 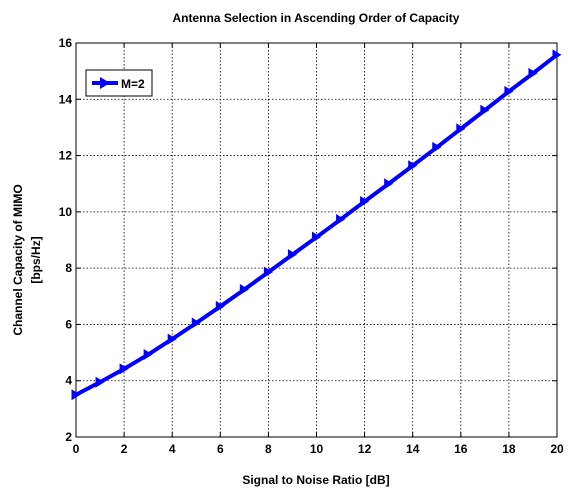 What do you see at coordinates (76, 449) in the screenshot?
I see `x-tick-label: 0` at bounding box center [76, 449].